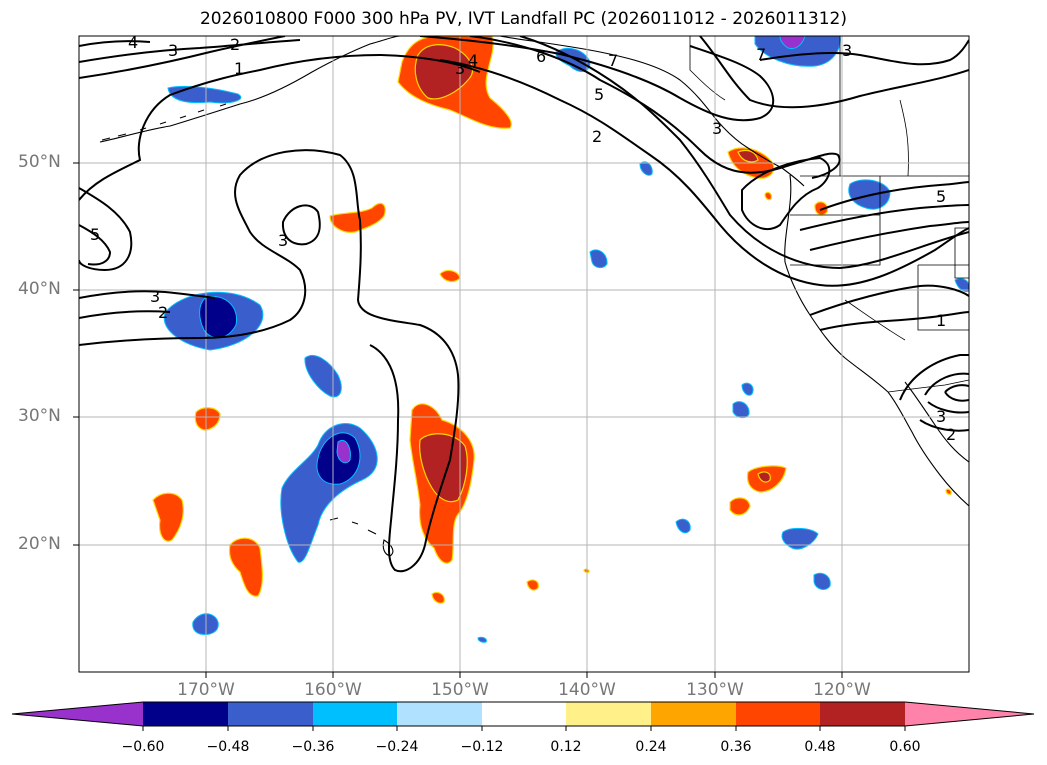  What do you see at coordinates (842, 690) in the screenshot?
I see `lon-label-120w: 120°W` at bounding box center [842, 690].